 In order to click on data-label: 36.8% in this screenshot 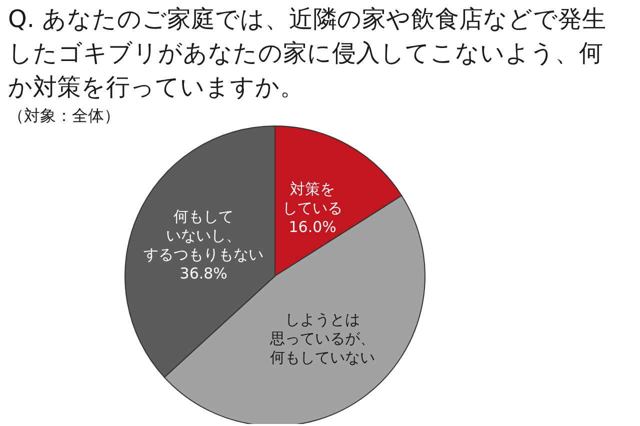, I will do `click(204, 273)`.